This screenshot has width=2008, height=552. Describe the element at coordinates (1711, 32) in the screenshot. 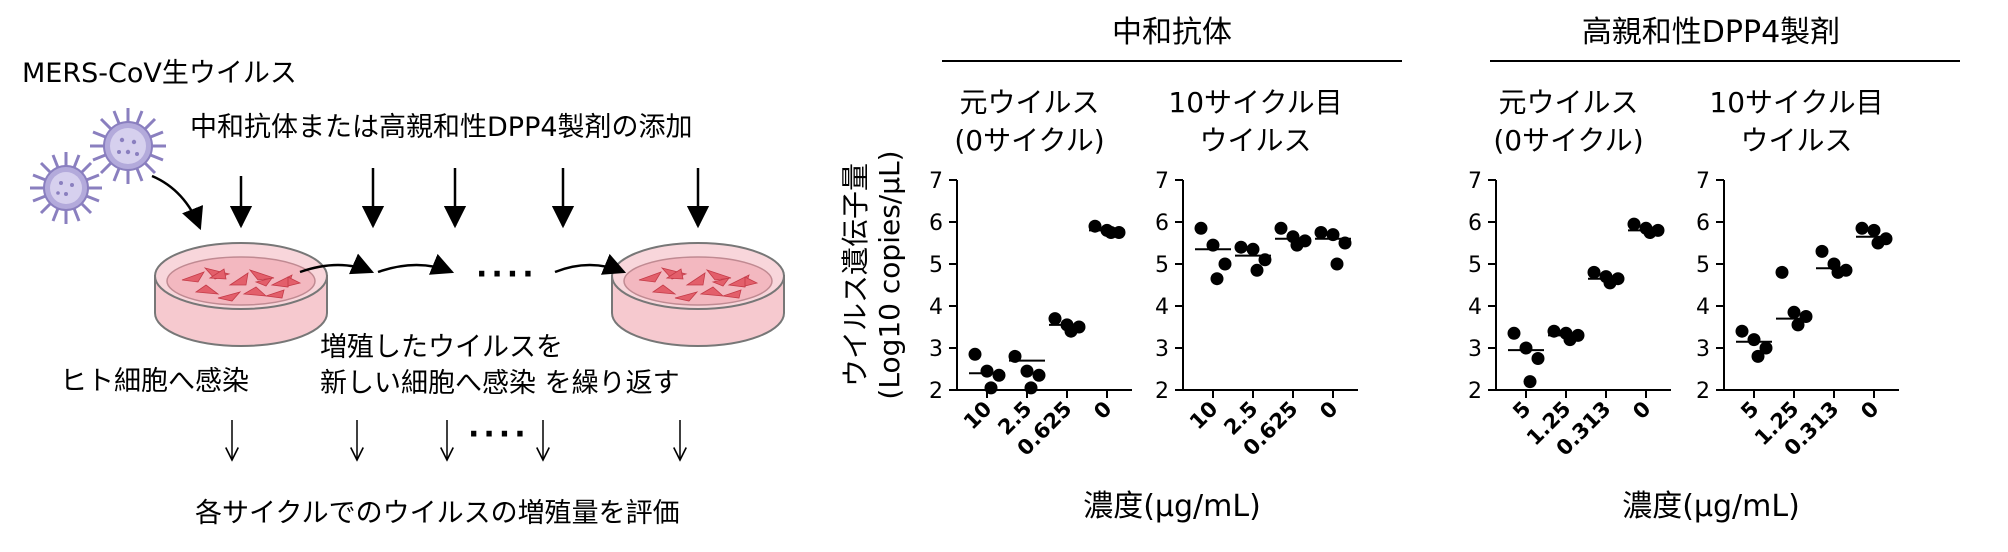

I see `group-title: 高親和性DPP4製剤` at that location.